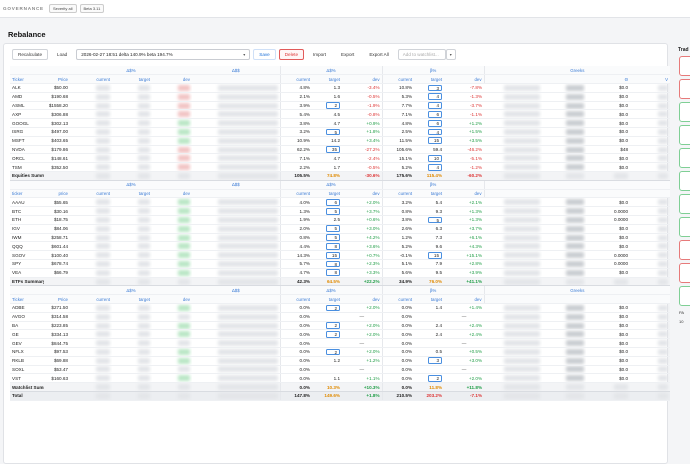 The image size is (690, 464). What do you see at coordinates (429, 158) in the screenshot?
I see `beta-target-cell: 10` at bounding box center [429, 158].